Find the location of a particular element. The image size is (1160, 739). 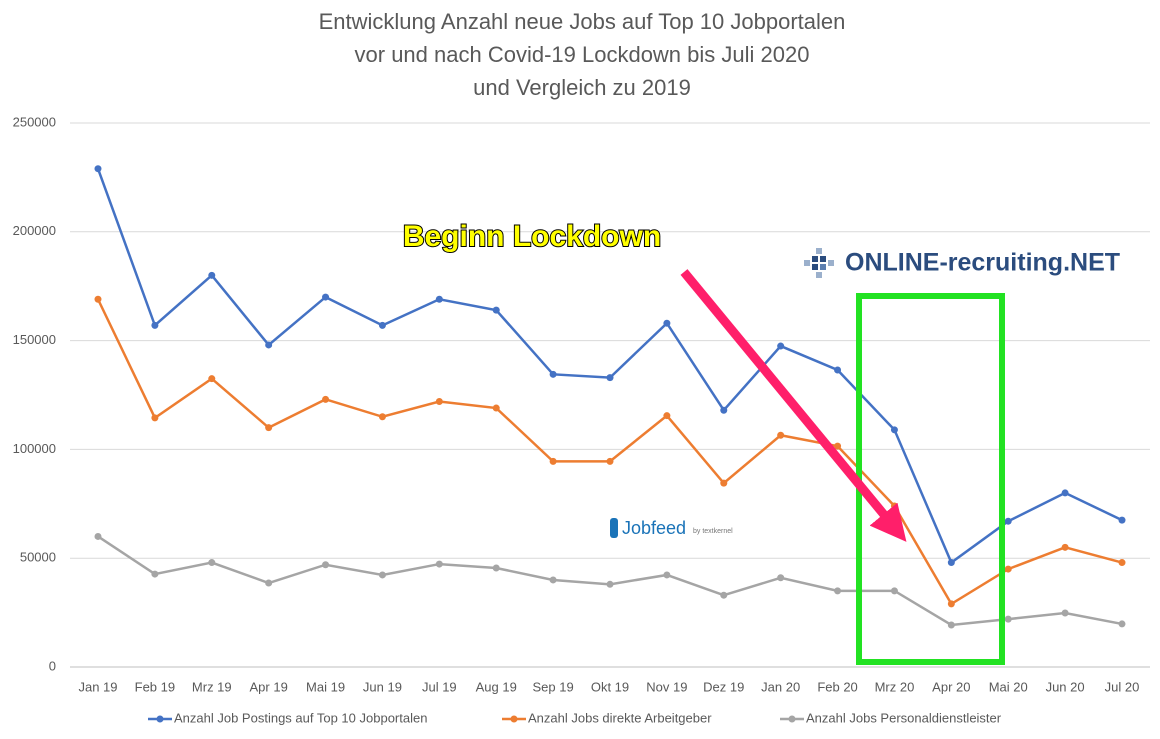

y-tick-label: 150000 is located at coordinates (34, 339).